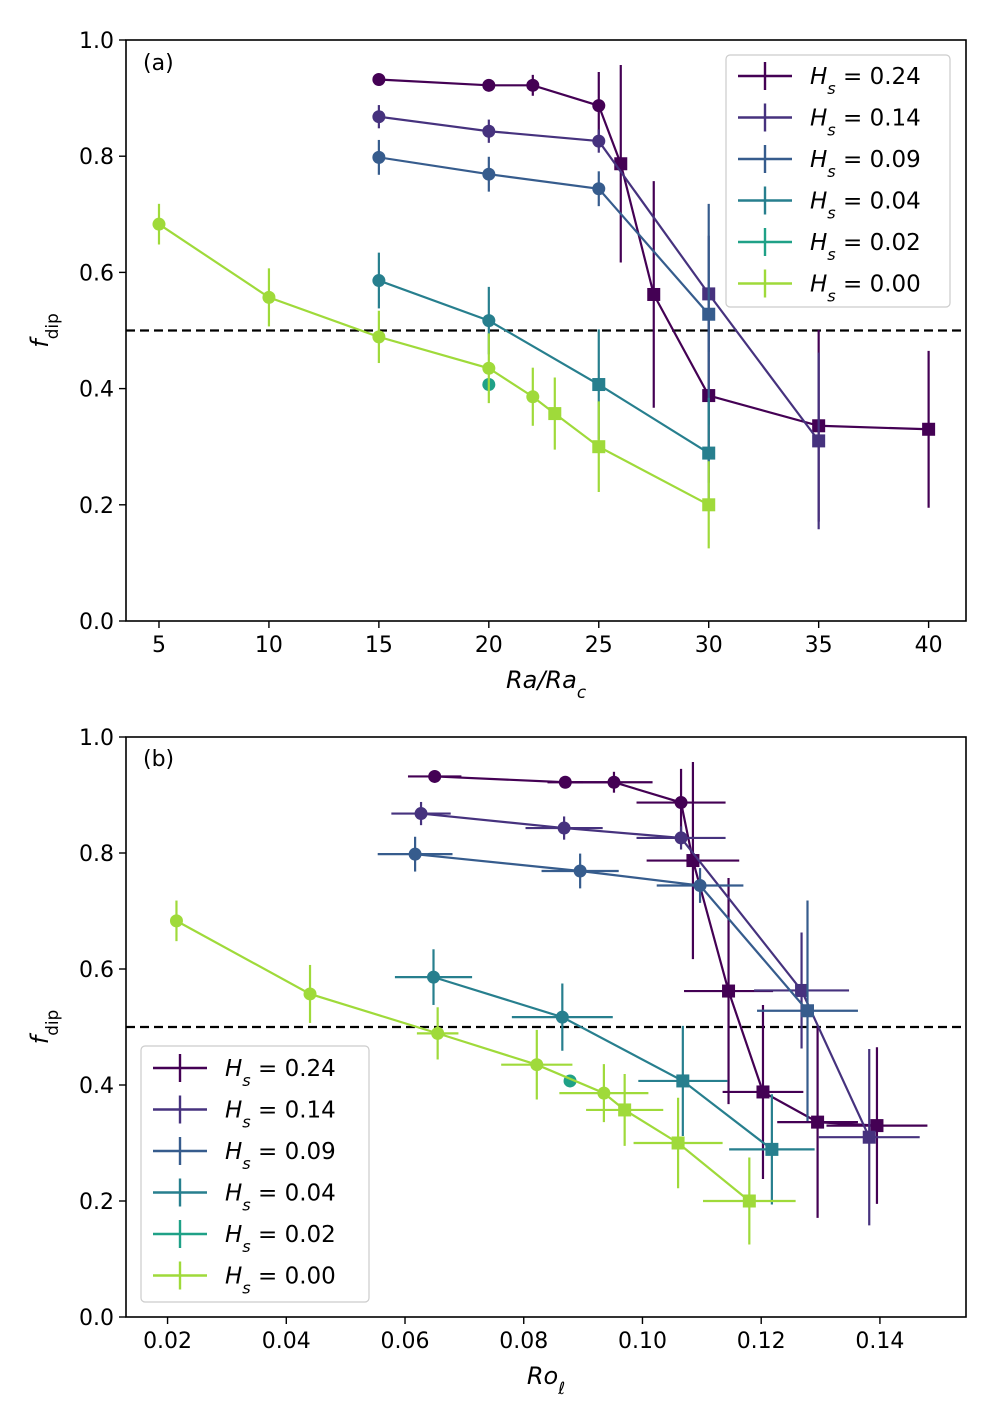 Image resolution: width=996 pixels, height=1423 pixels. I want to click on legend-box, so click(838, 181).